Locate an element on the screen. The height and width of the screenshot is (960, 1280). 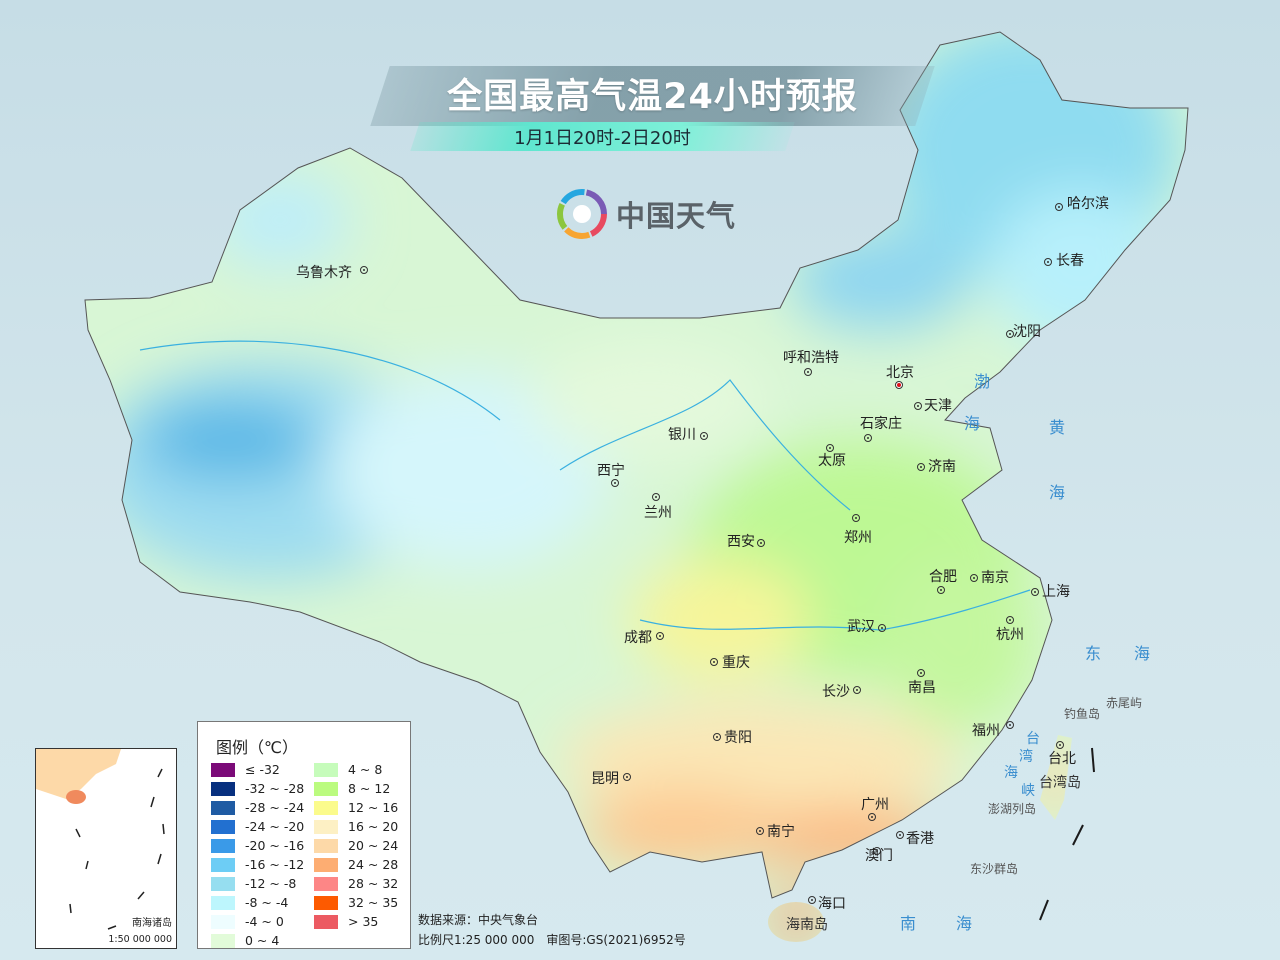
legend-item: 20 ~ 24 is located at coordinates (356, 845).